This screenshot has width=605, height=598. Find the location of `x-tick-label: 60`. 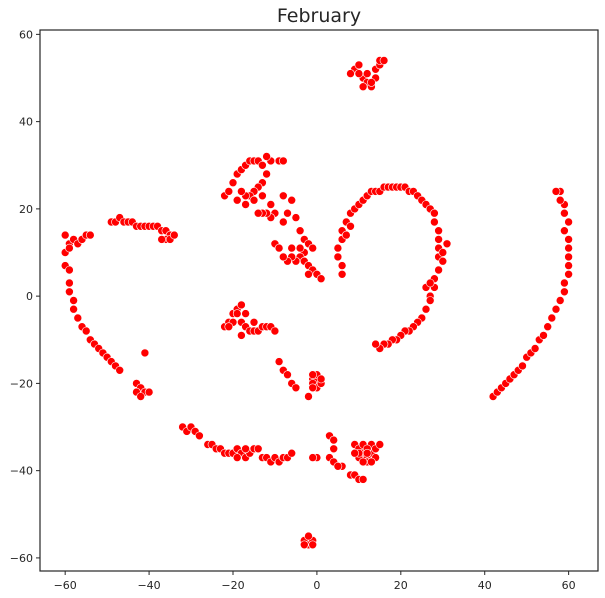

x-tick-label: 60 is located at coordinates (569, 585).